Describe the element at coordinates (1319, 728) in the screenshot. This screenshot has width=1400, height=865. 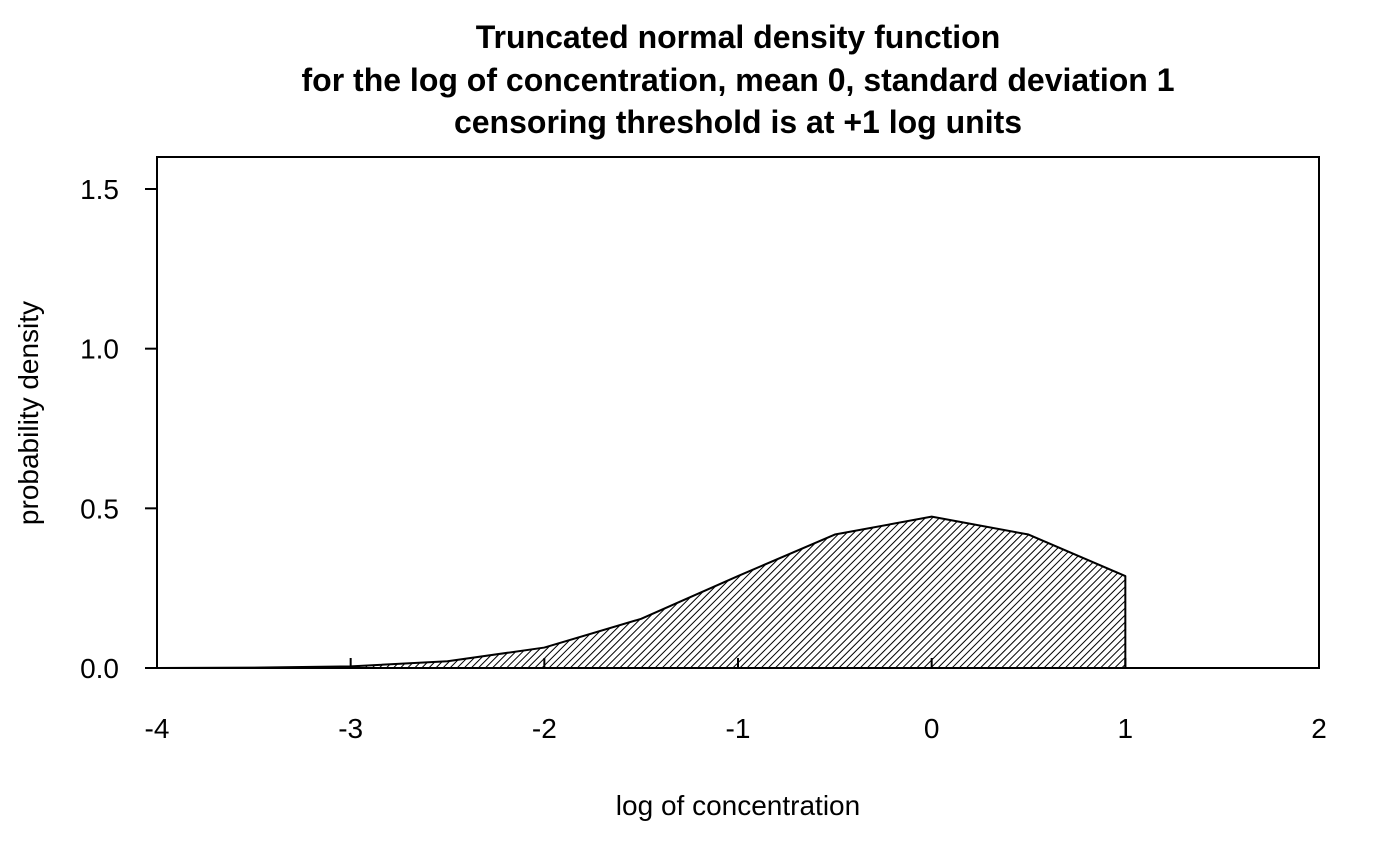
I see `x-tick-label: 2` at that location.